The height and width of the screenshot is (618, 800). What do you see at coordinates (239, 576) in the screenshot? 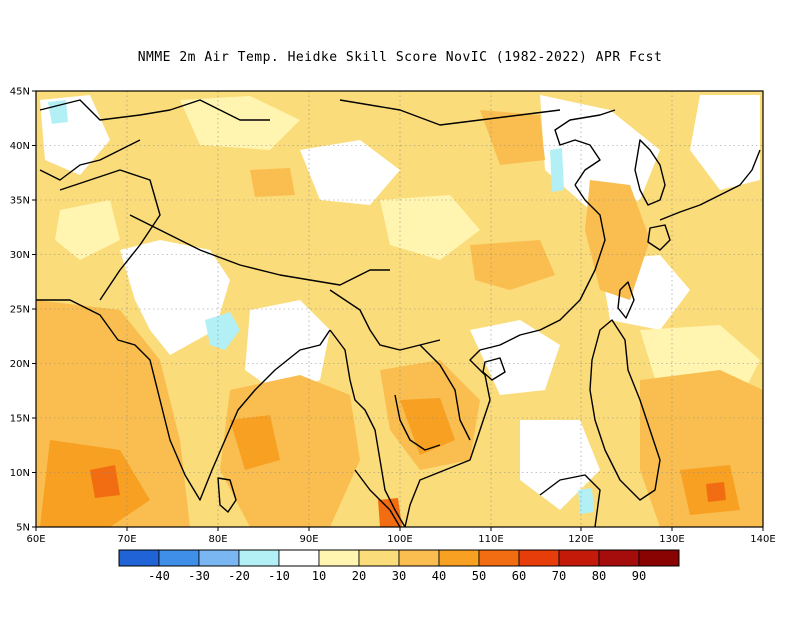
I see `colorbar-label: -20` at bounding box center [239, 576].